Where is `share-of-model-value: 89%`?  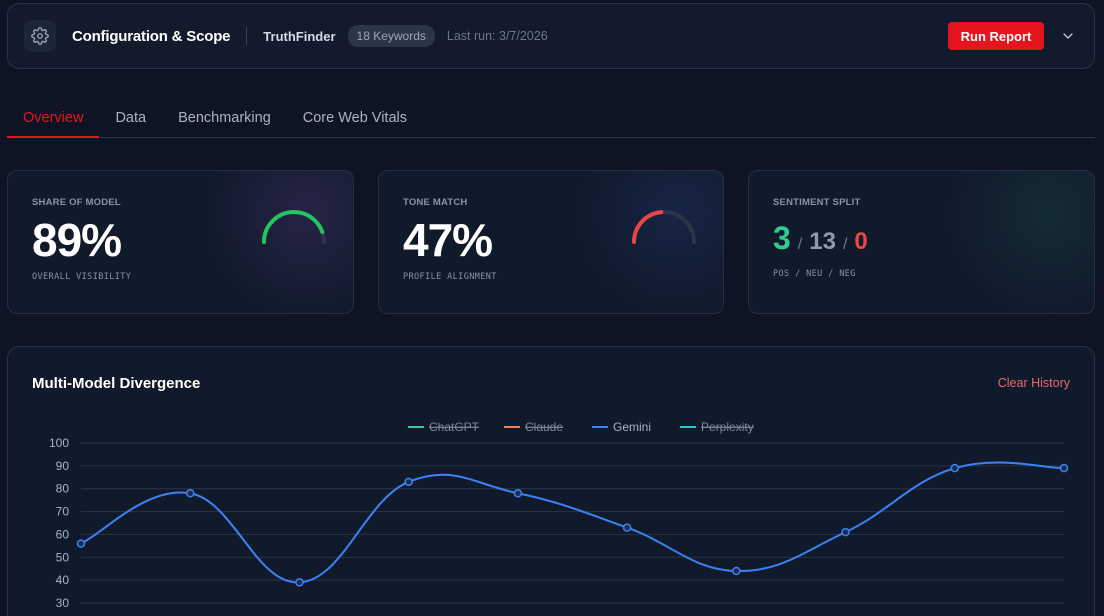 share-of-model-value: 89% is located at coordinates (77, 240).